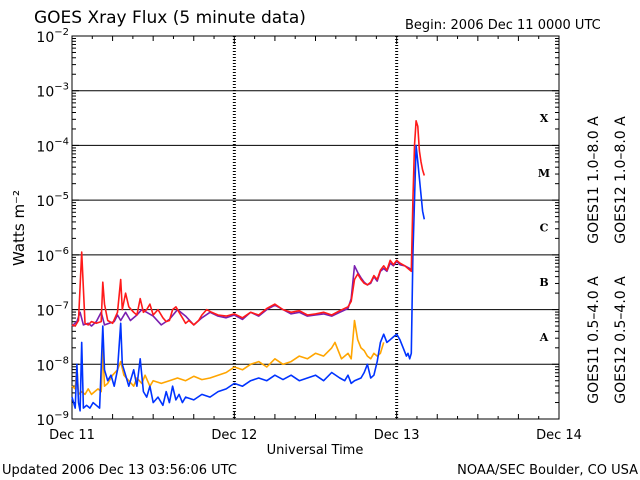  Describe the element at coordinates (52, 36) in the screenshot. I see `y-tick-label: 10⁻²` at that location.